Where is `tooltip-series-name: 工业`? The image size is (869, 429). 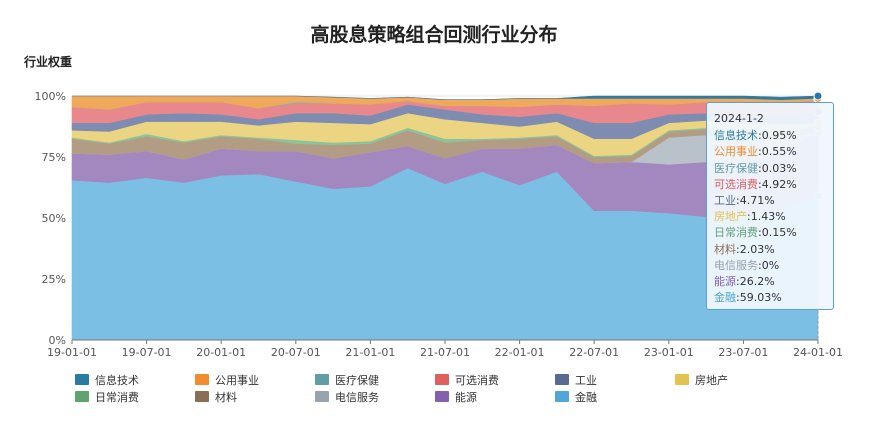 tooltip-series-name: 工业 is located at coordinates (725, 201).